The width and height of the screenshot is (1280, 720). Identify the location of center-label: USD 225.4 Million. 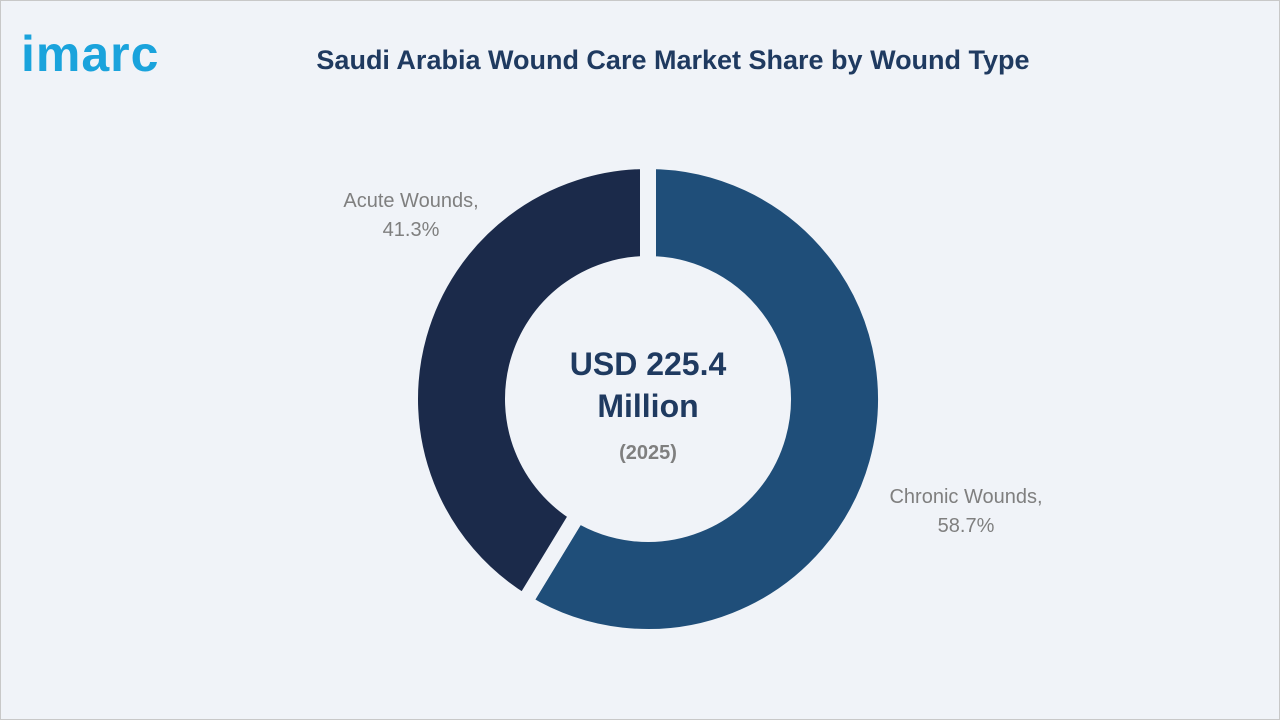
(648, 385).